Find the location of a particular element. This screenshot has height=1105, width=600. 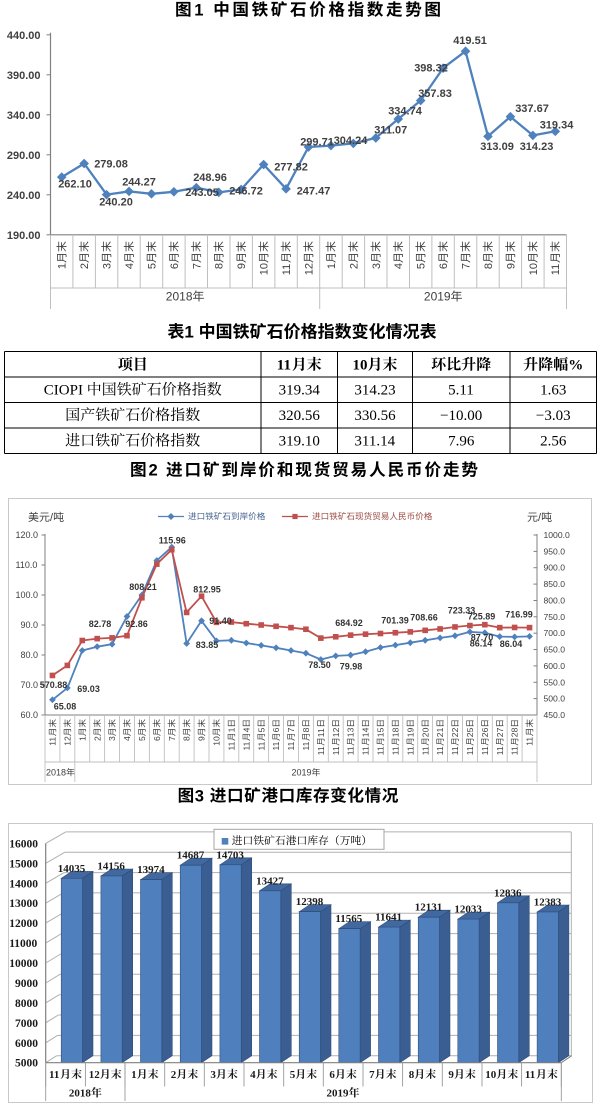

svg-text: 398.32 is located at coordinates (431, 69).